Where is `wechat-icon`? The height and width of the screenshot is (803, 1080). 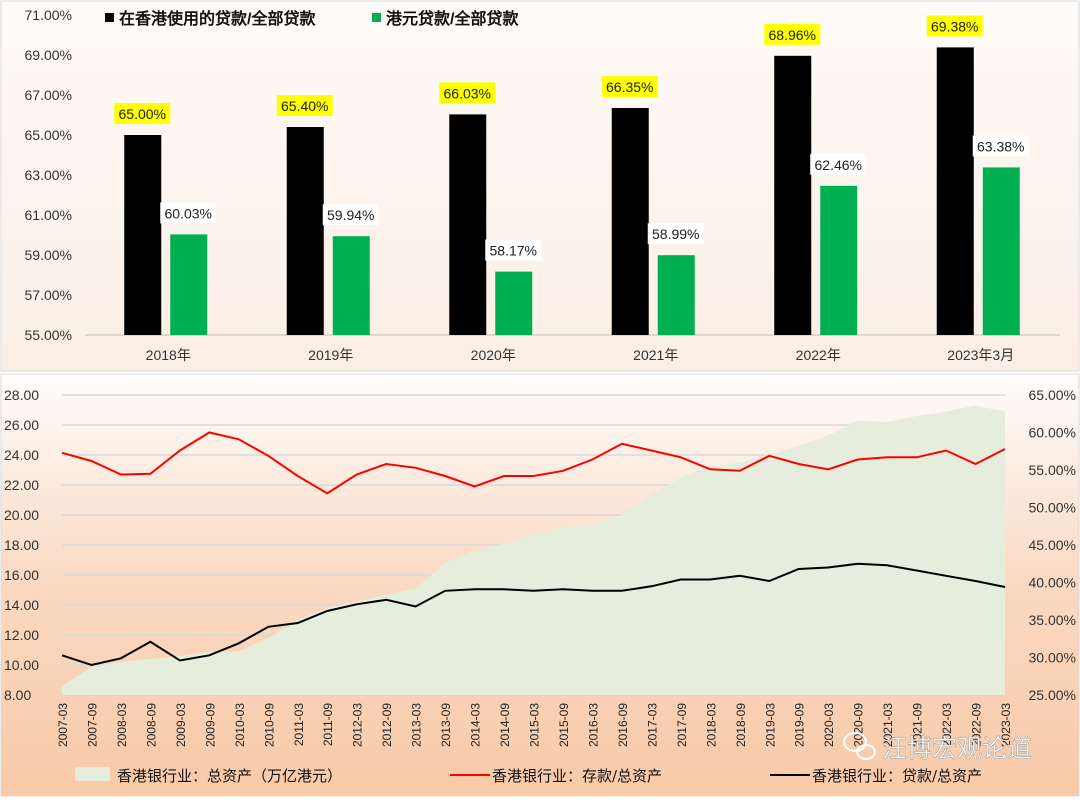
wechat-icon is located at coordinates (859, 746).